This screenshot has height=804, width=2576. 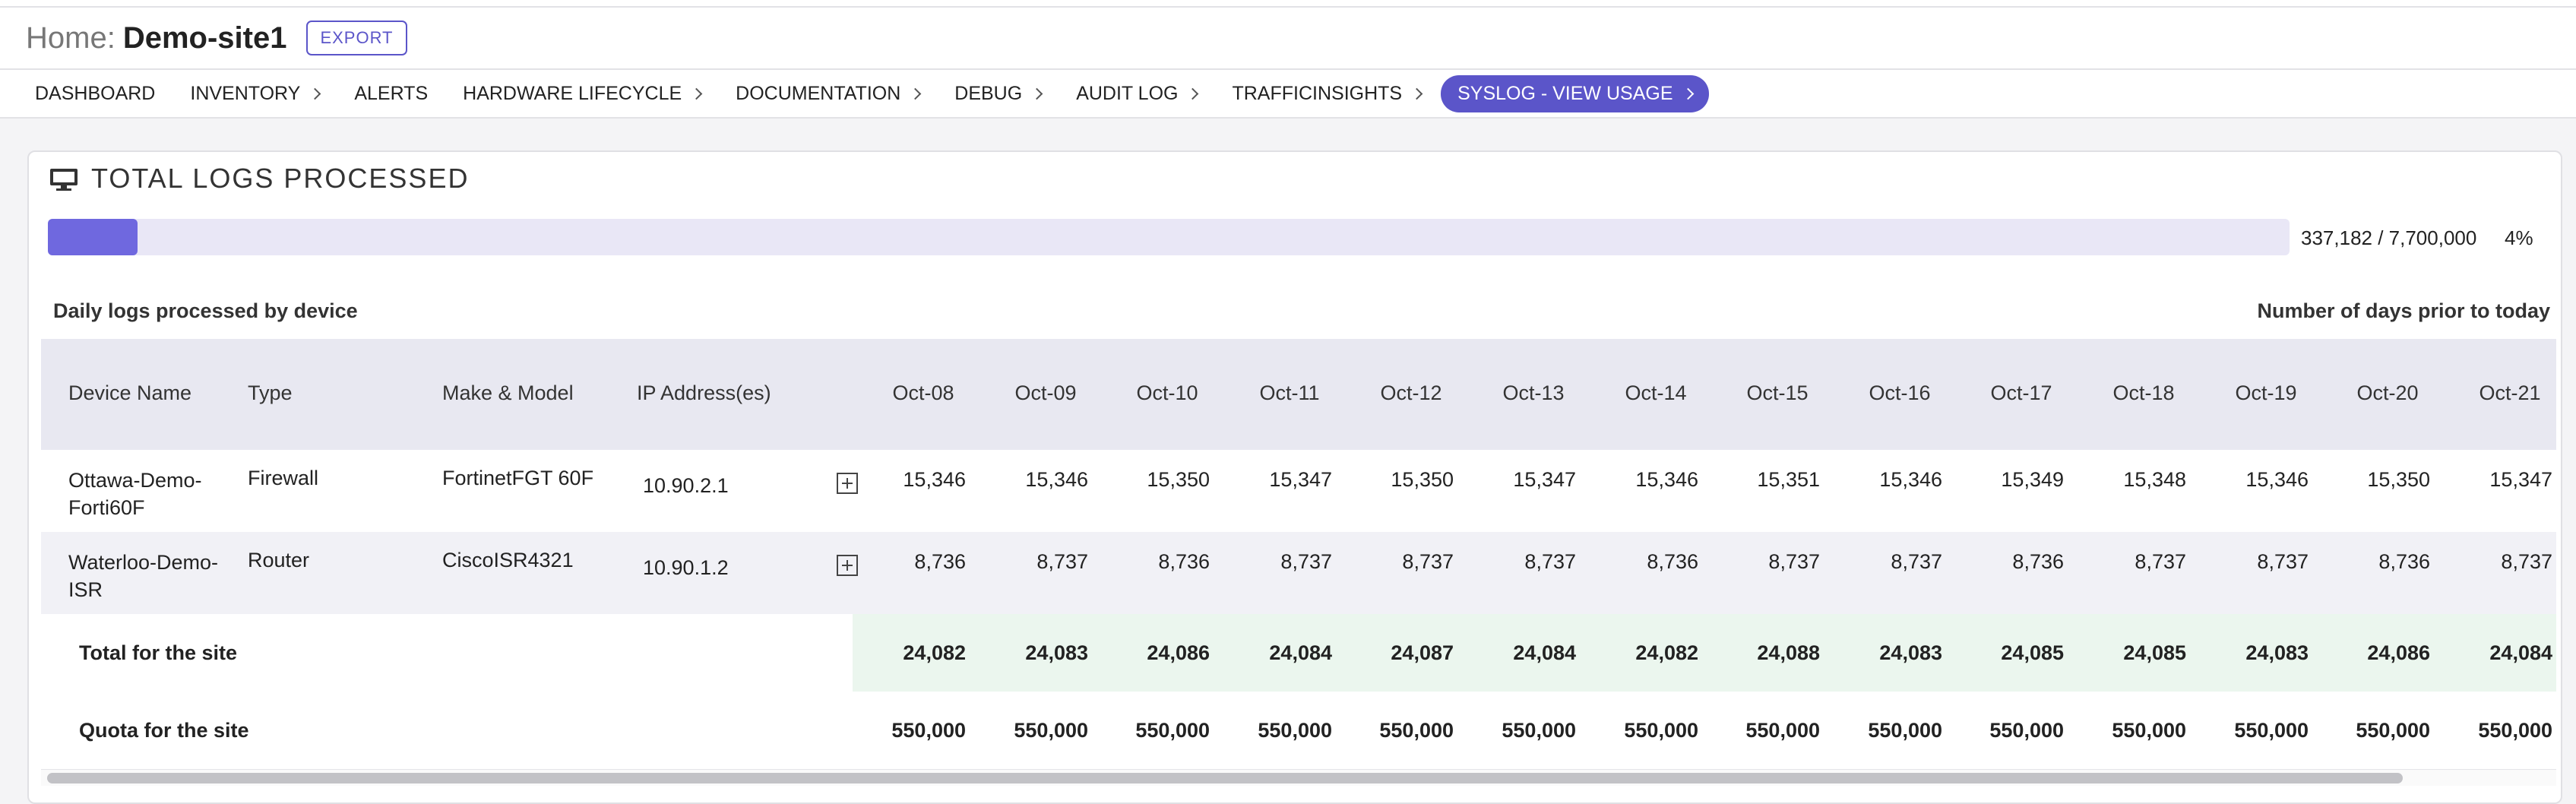 I want to click on tab-debug: DEBUG, so click(x=998, y=94).